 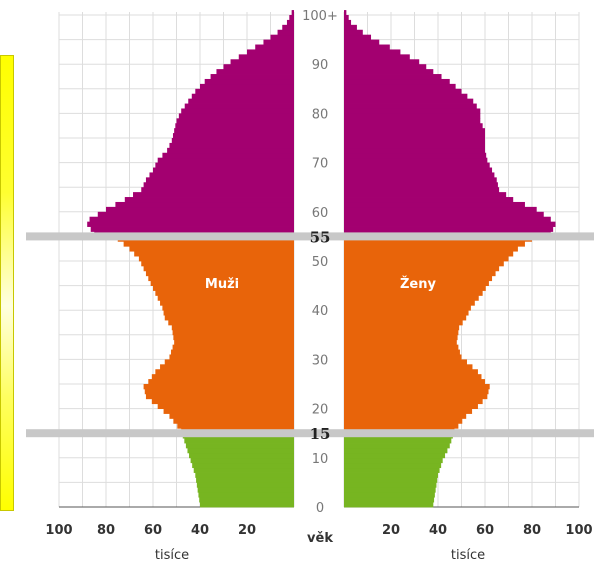 I want to click on age-tick-label: 100+, so click(x=320, y=16).